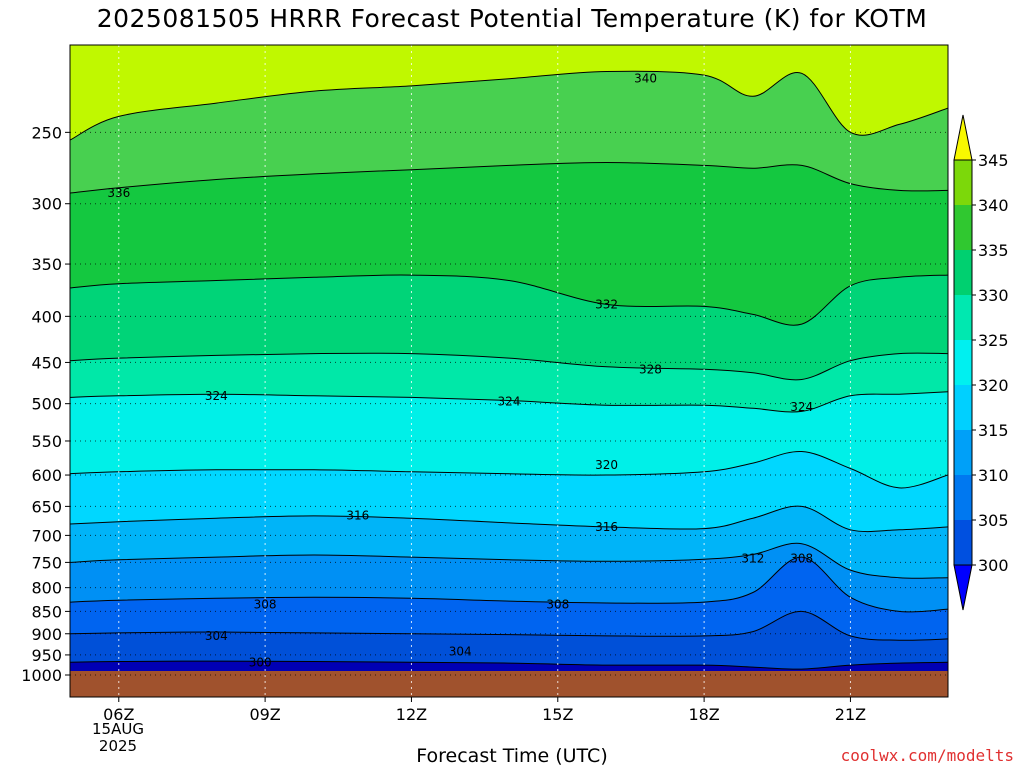 The image size is (1024, 768). I want to click on contour-label: 320, so click(606, 465).